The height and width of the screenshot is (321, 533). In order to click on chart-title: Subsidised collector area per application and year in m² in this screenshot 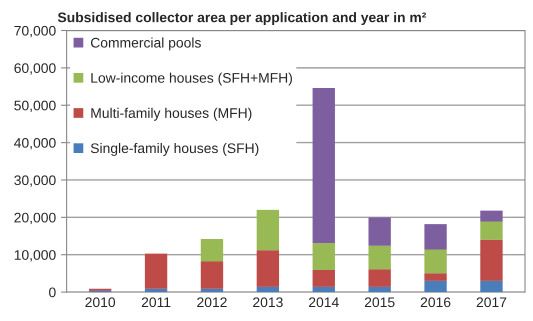, I will do `click(242, 19)`.